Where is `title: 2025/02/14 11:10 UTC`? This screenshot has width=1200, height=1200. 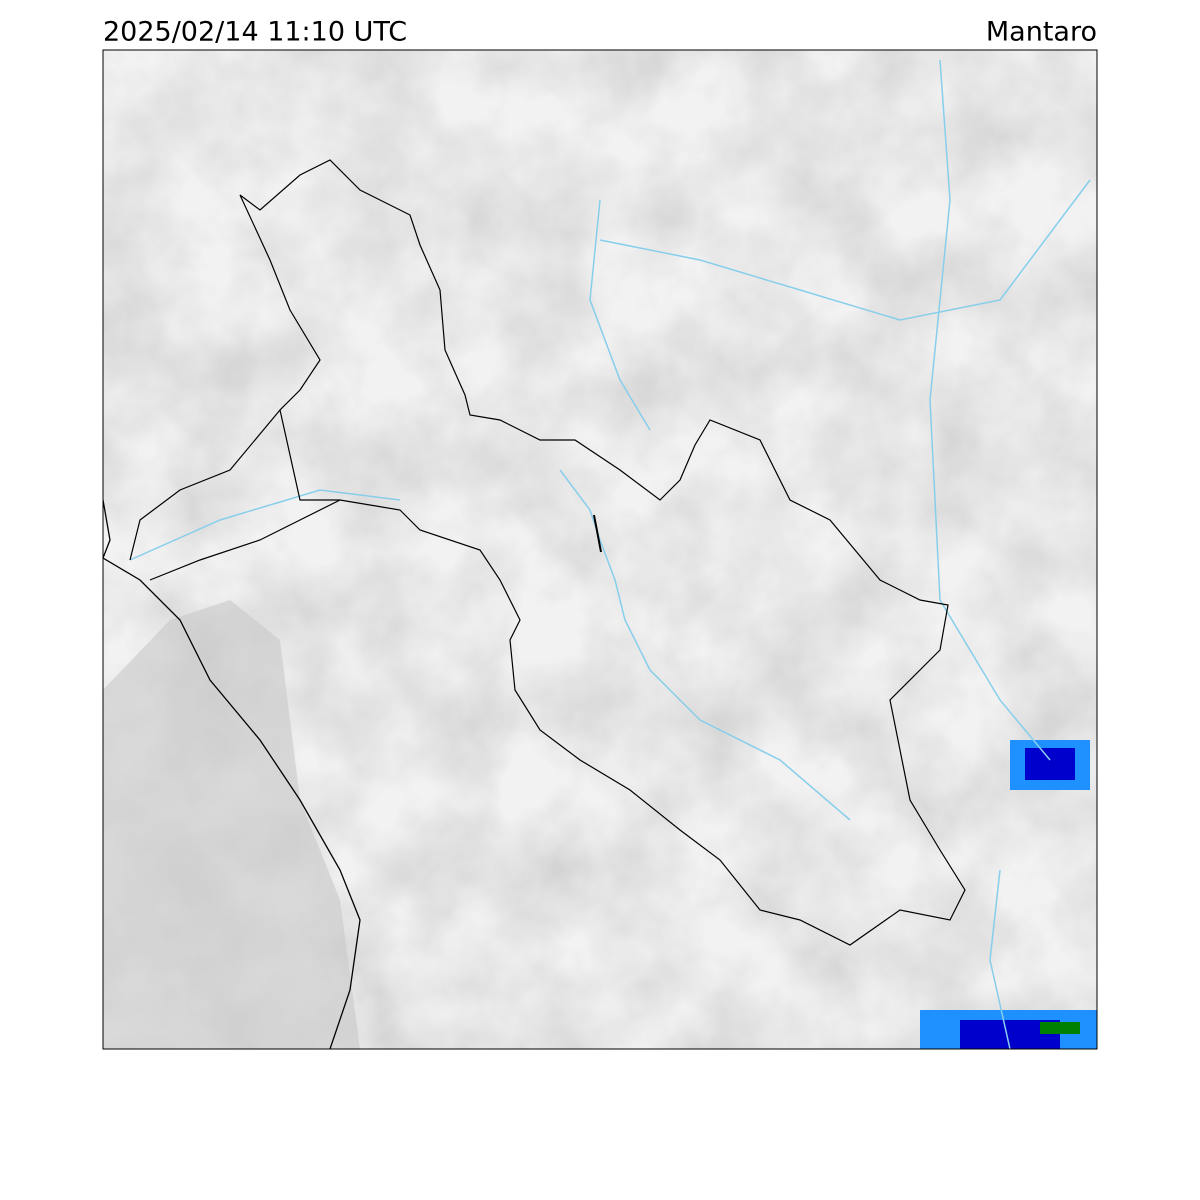
title: 2025/02/14 11:10 UTC is located at coordinates (255, 32).